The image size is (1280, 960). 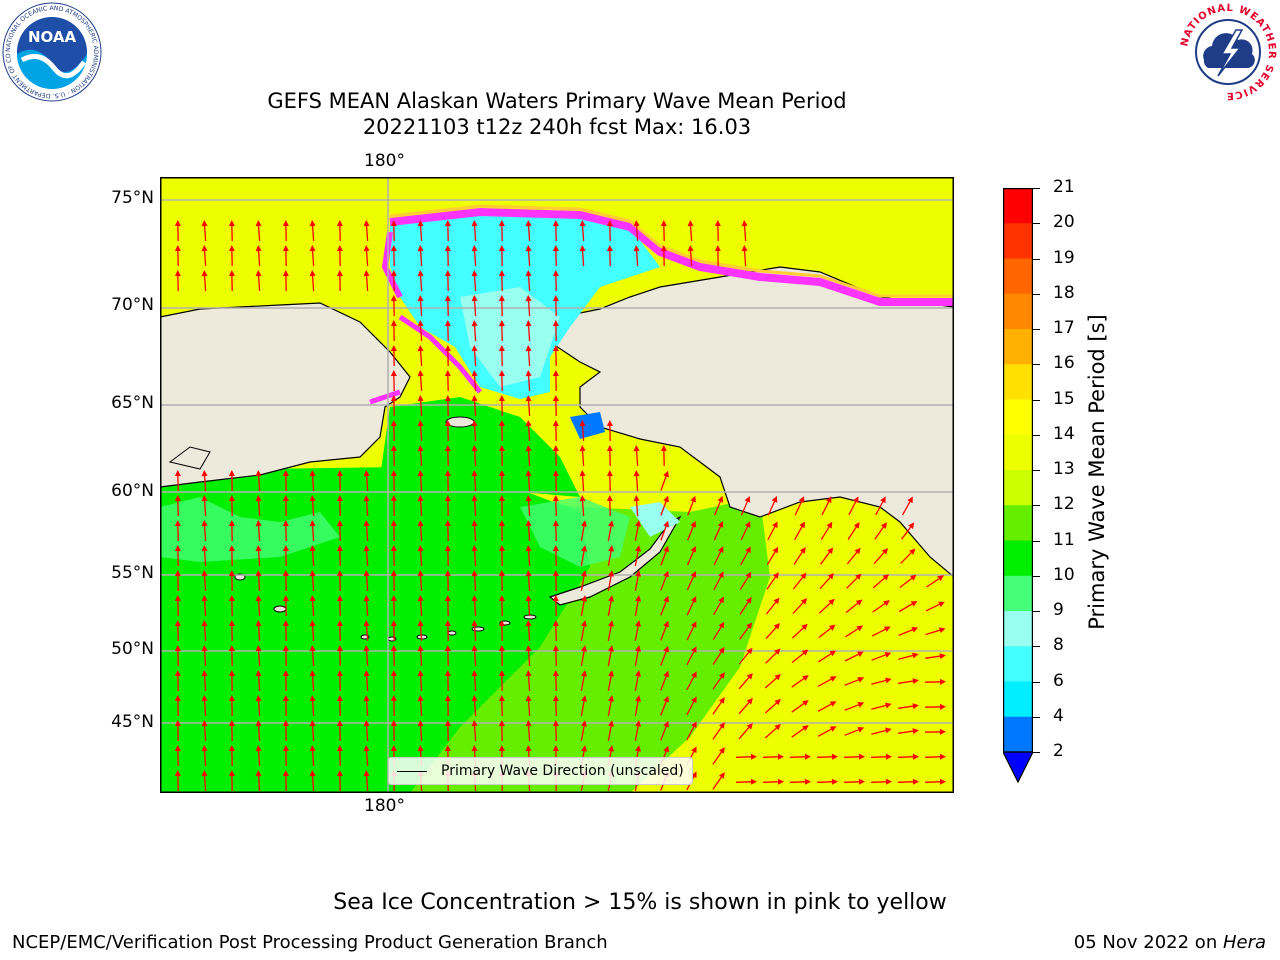 What do you see at coordinates (540, 771) in the screenshot?
I see `map-legend: Primary Wave Direction (unscaled)` at bounding box center [540, 771].